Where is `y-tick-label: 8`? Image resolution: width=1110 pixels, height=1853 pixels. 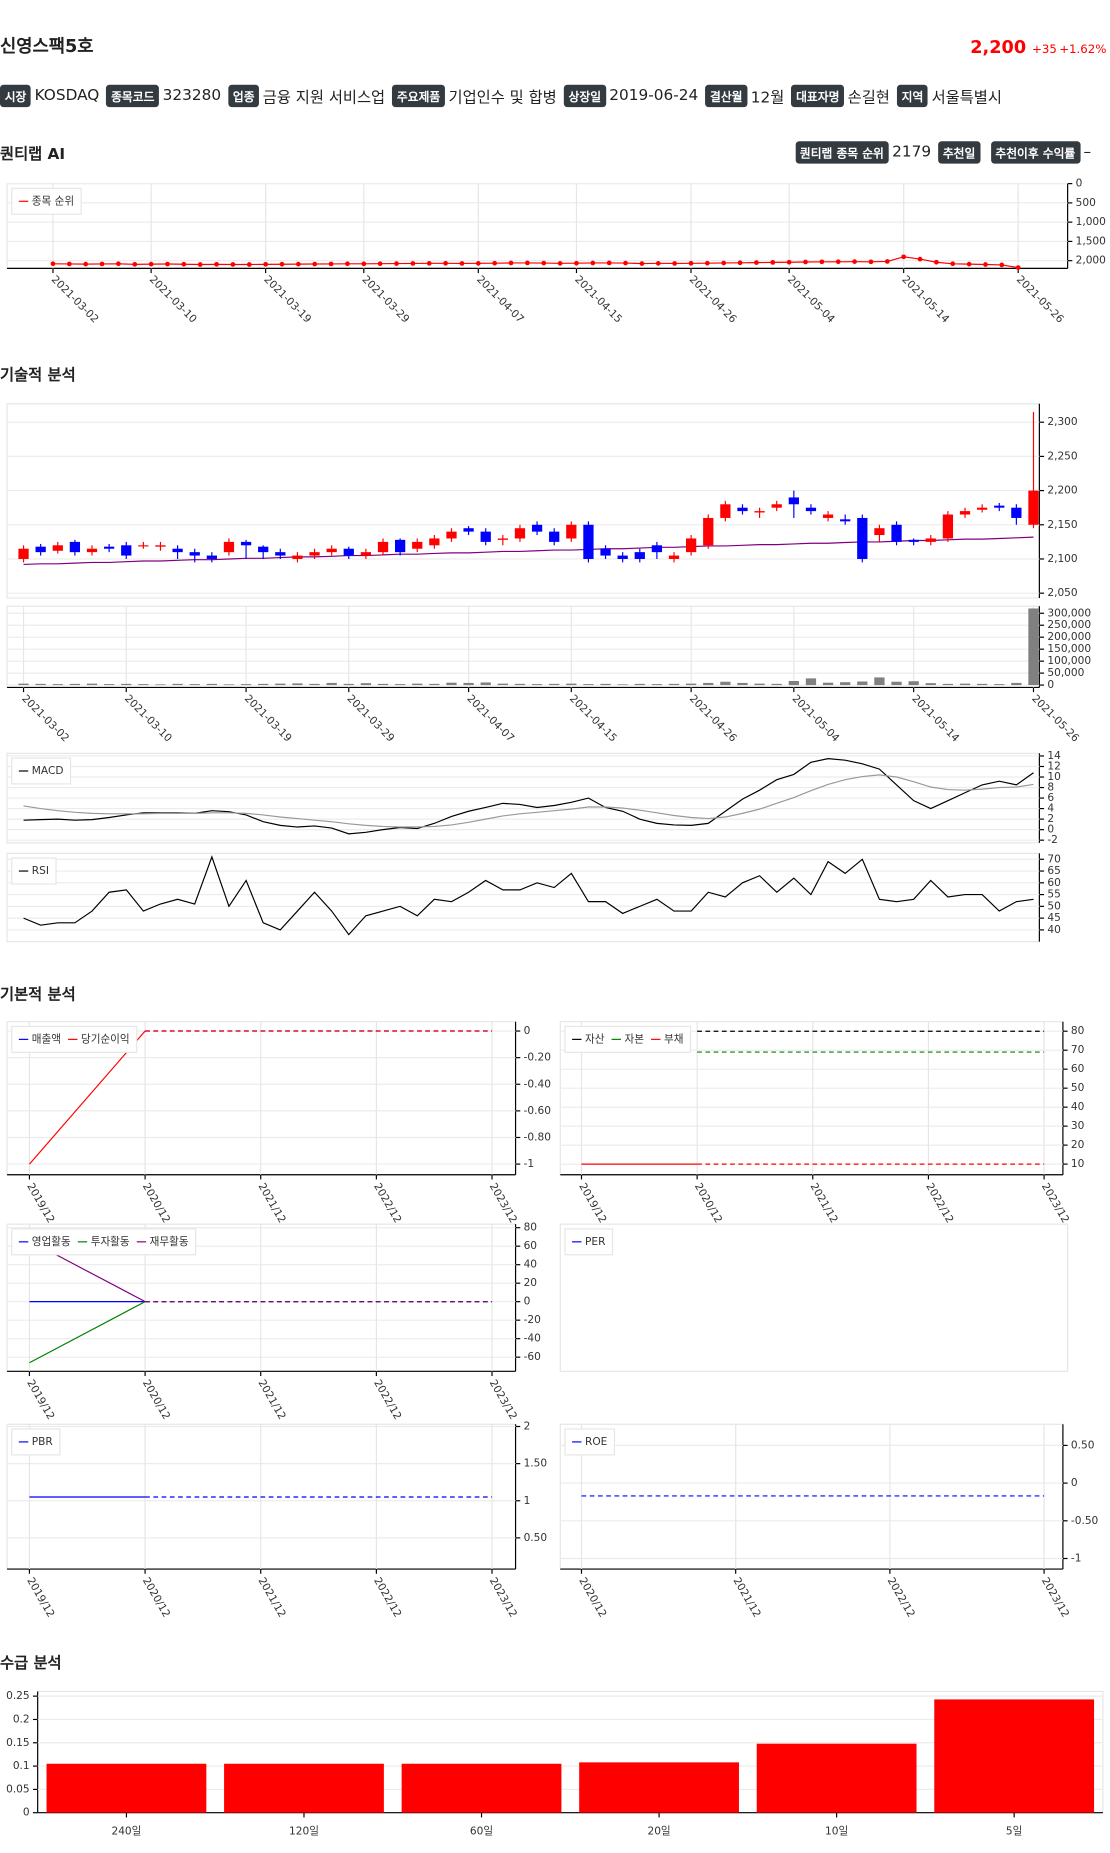
y-tick-label: 8 is located at coordinates (1050, 788).